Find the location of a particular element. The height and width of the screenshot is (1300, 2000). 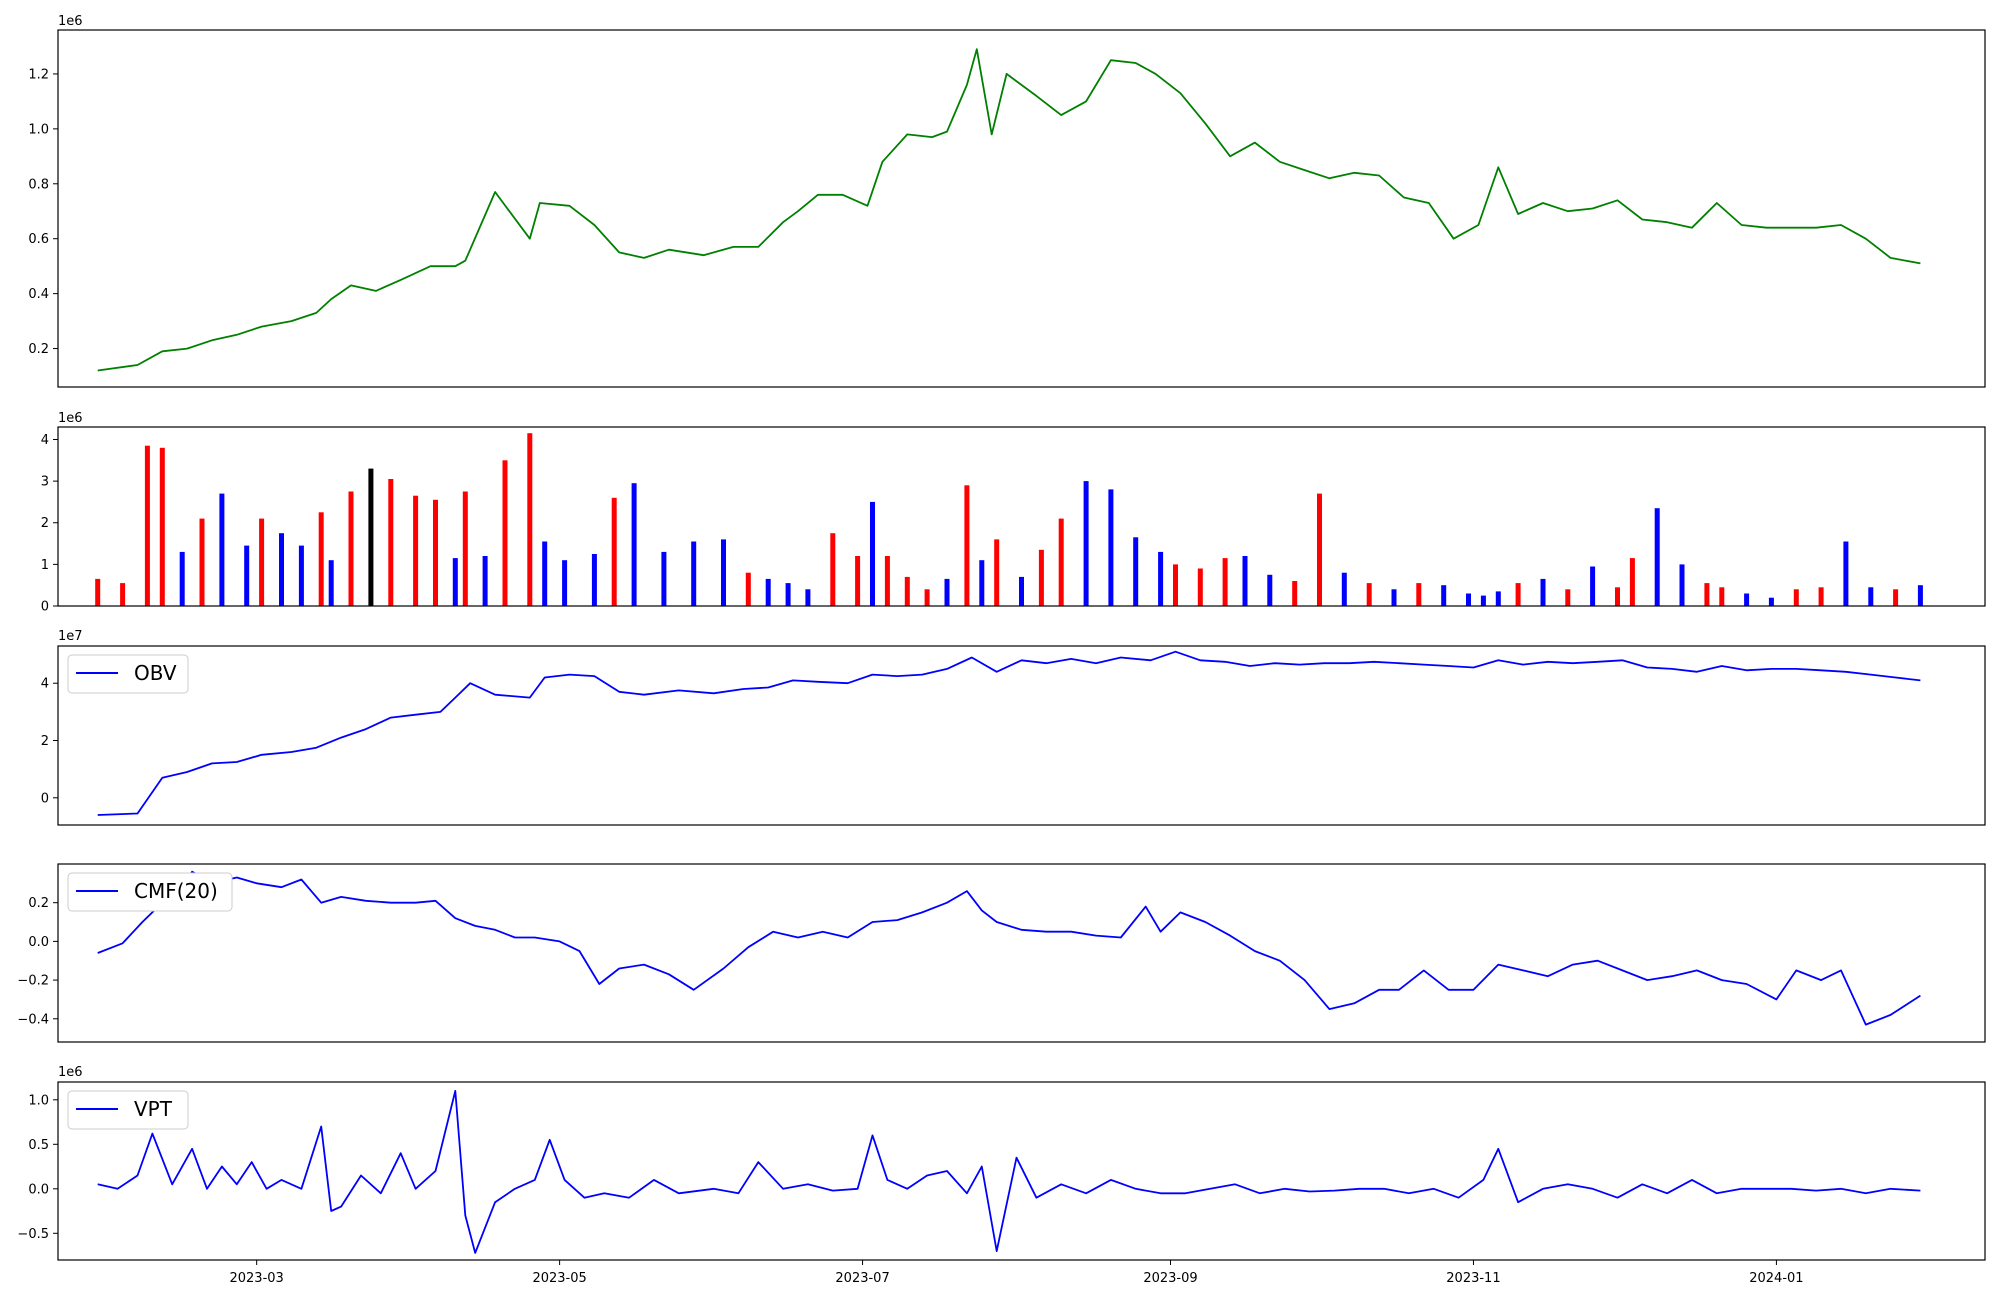

vpt-legend-box is located at coordinates (128, 1110).